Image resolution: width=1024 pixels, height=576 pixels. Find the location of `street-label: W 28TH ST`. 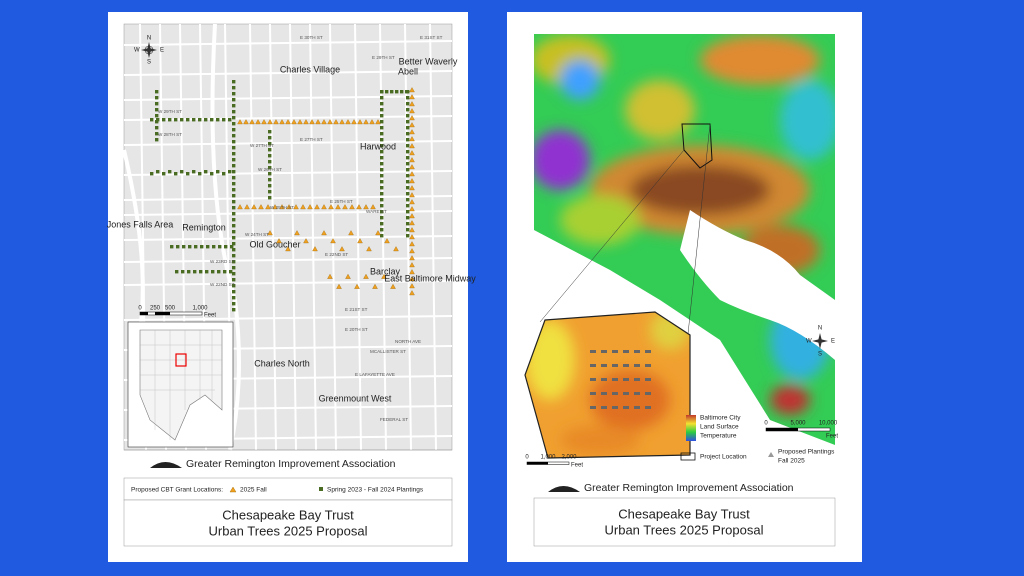

street-label: W 28TH ST is located at coordinates (170, 134).